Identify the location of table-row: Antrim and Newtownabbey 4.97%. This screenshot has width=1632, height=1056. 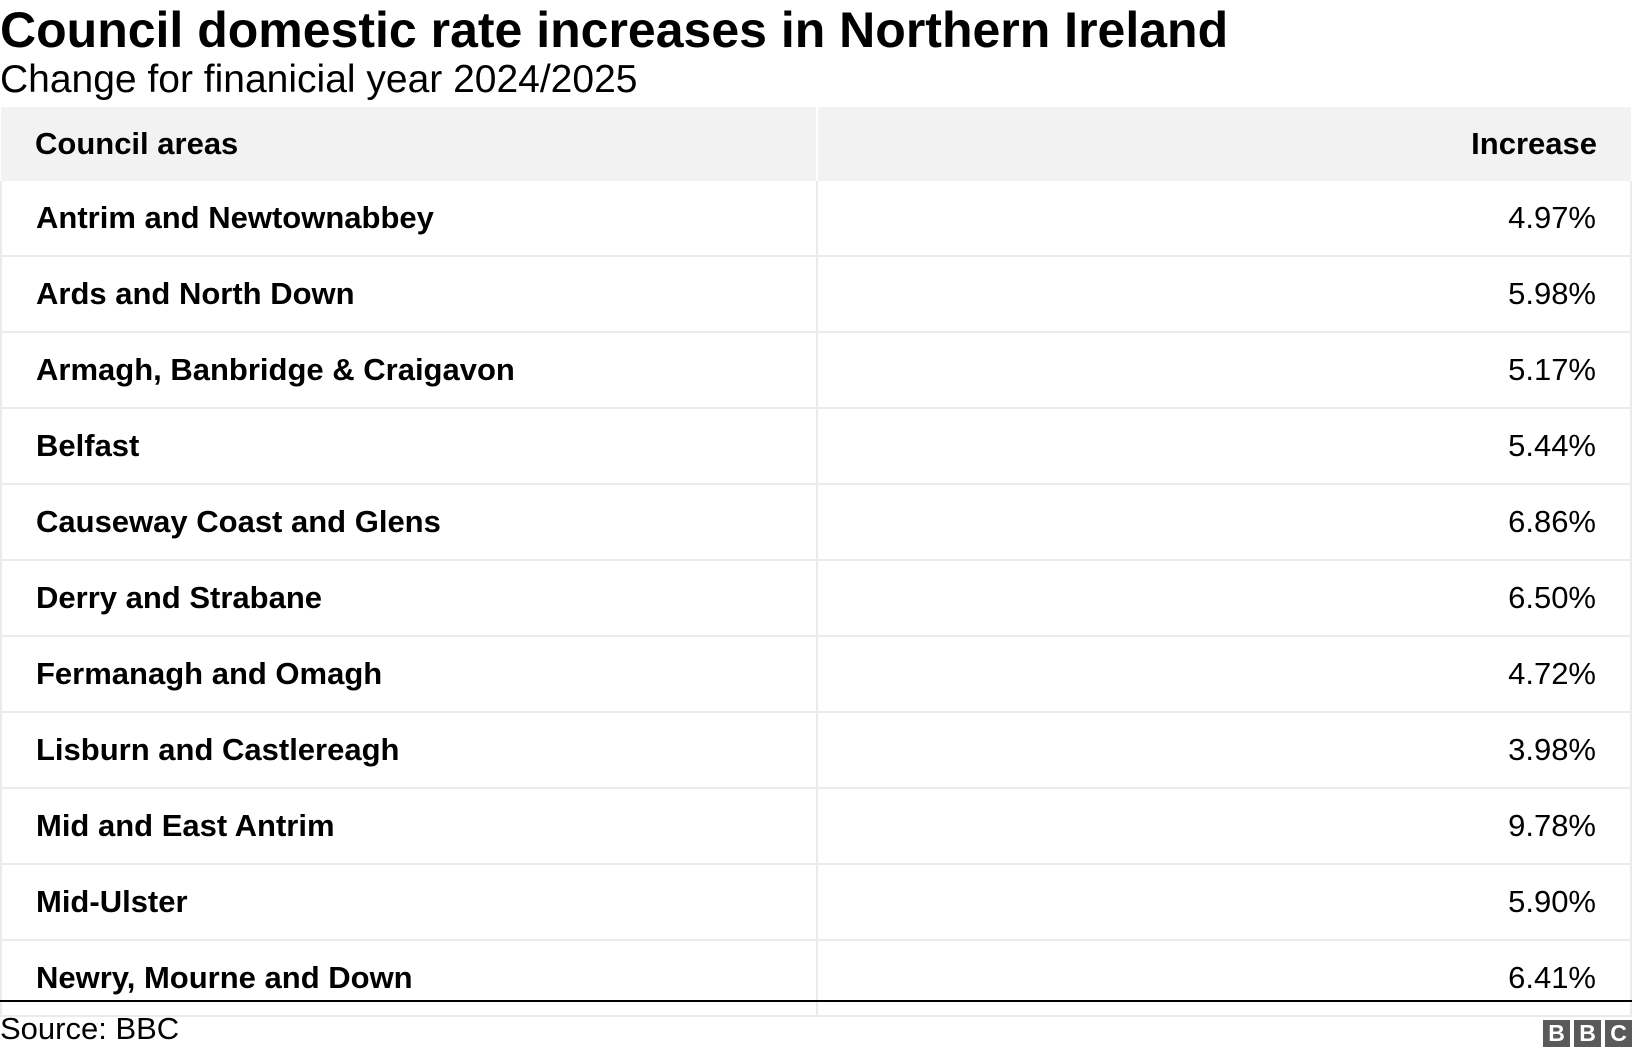
(816, 219).